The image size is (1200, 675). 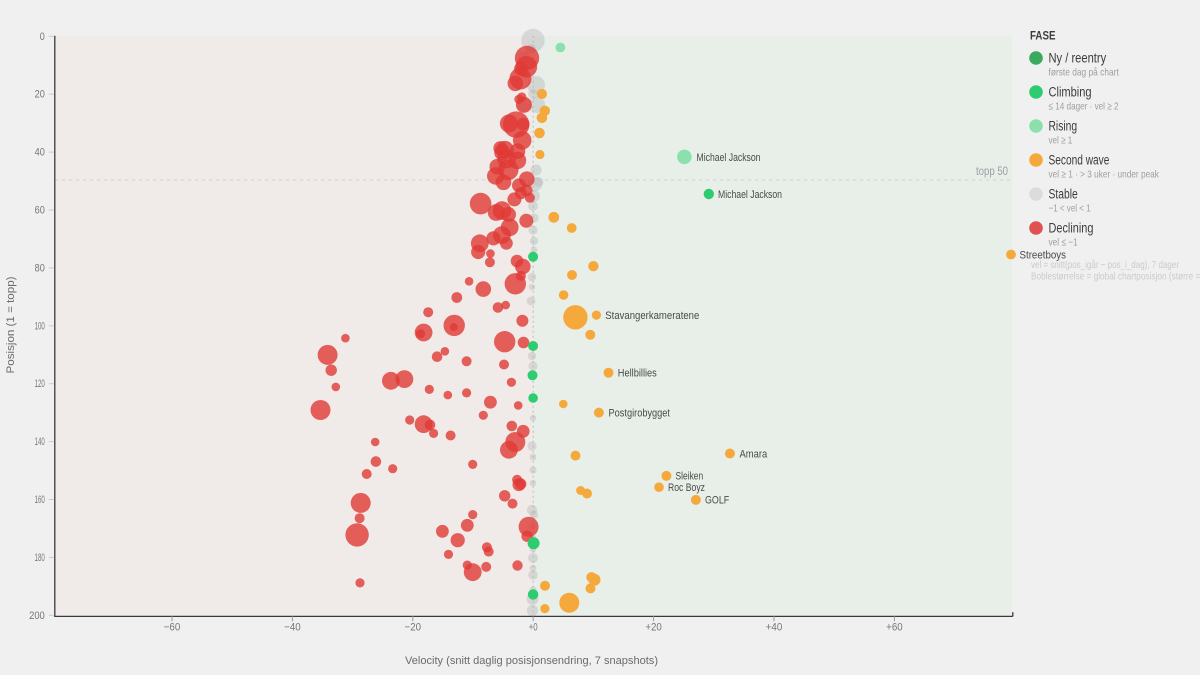 I want to click on svg-text: Climbing, so click(x=1070, y=92).